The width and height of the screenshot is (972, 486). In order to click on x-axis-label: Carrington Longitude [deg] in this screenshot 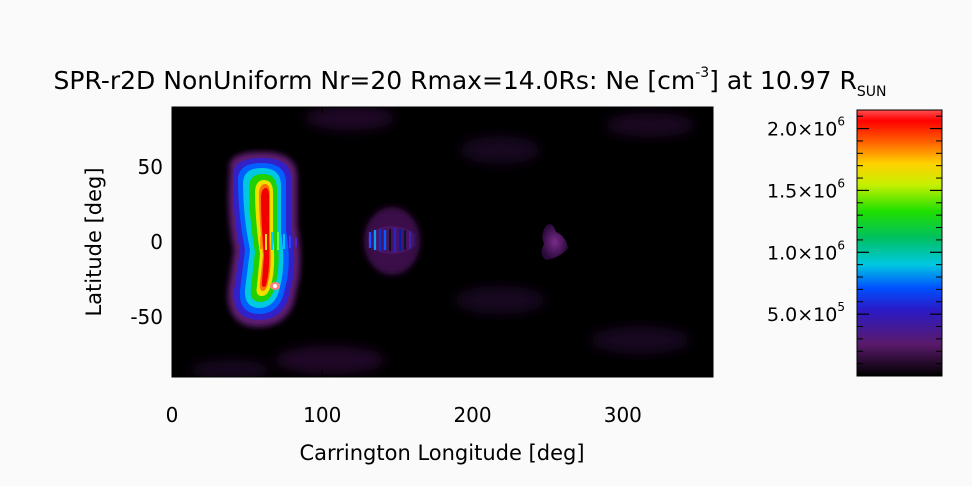, I will do `click(441, 453)`.